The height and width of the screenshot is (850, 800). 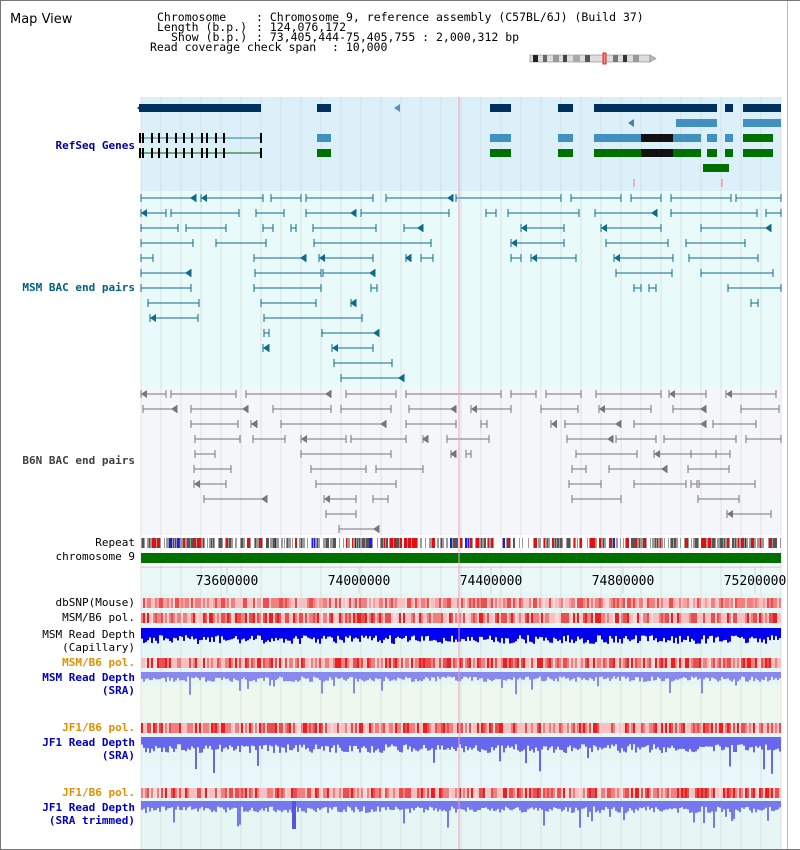 I want to click on dbsnp-label: dbSNP(Mouse), so click(x=95, y=602).